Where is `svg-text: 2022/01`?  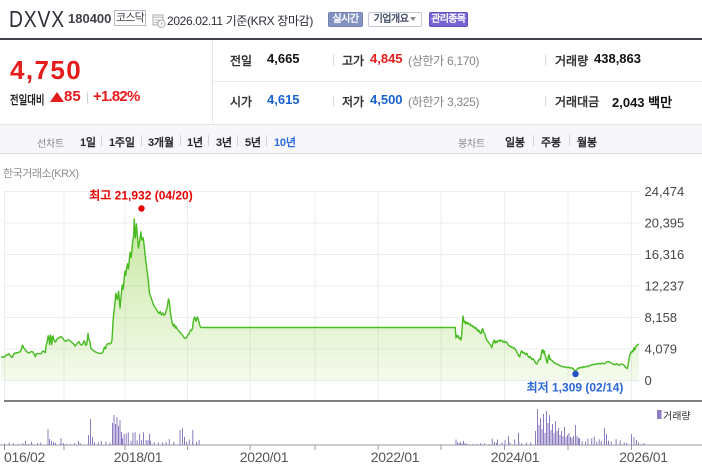
svg-text: 2022/01 is located at coordinates (395, 457).